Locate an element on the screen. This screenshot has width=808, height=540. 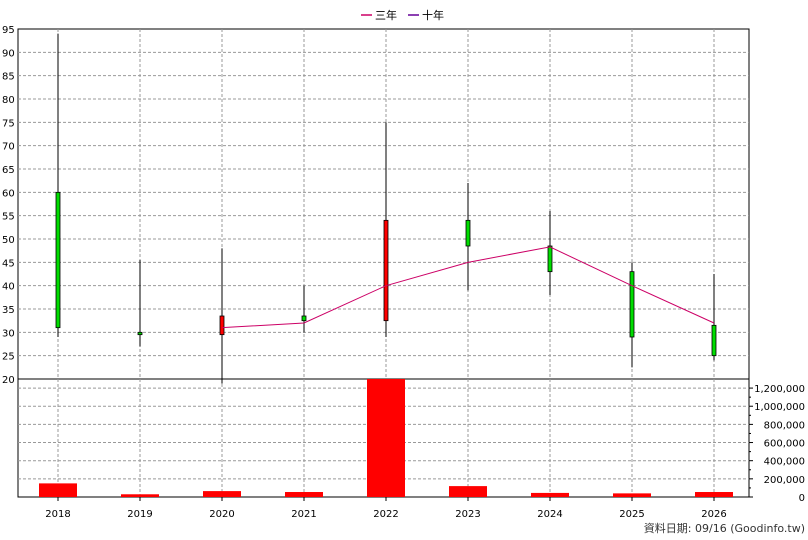
price-y-tick-label: 70 is located at coordinates (8, 147).